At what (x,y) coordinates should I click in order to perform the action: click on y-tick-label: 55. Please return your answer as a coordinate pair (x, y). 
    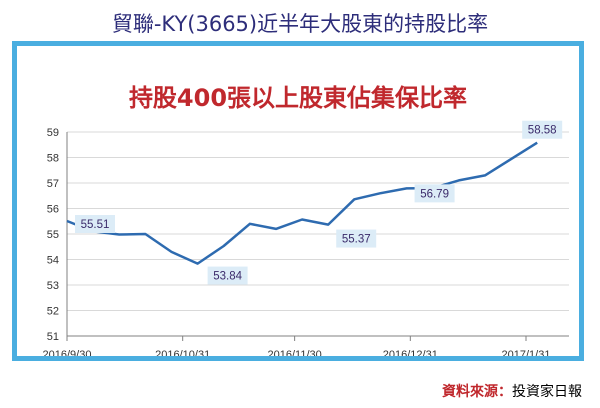
    Looking at the image, I should click on (53, 235).